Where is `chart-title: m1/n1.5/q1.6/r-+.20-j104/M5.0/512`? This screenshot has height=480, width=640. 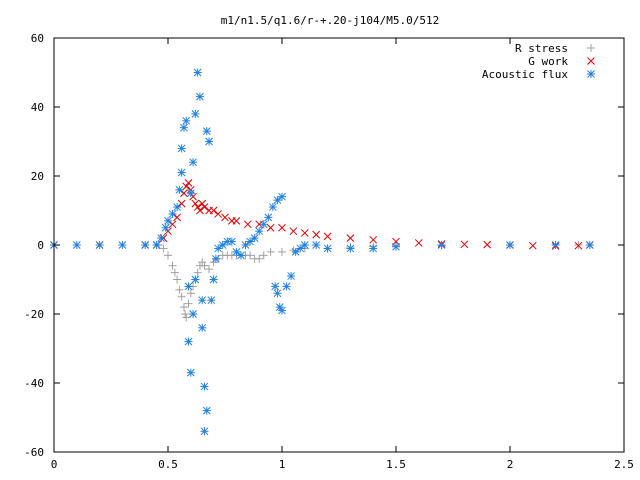
chart-title: m1/n1.5/q1.6/r-+.20-j104/M5.0/512 is located at coordinates (330, 20).